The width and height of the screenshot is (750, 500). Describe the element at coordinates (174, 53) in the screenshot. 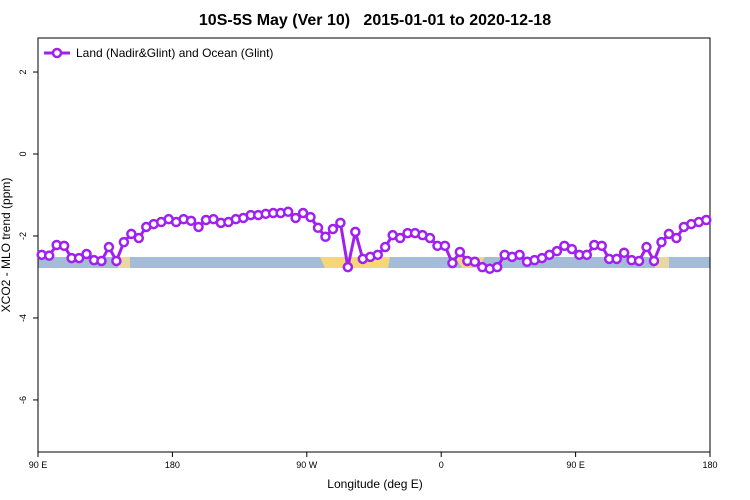

I see `legend-label: Land (Nadir&Glint) and Ocean (Glint)` at that location.